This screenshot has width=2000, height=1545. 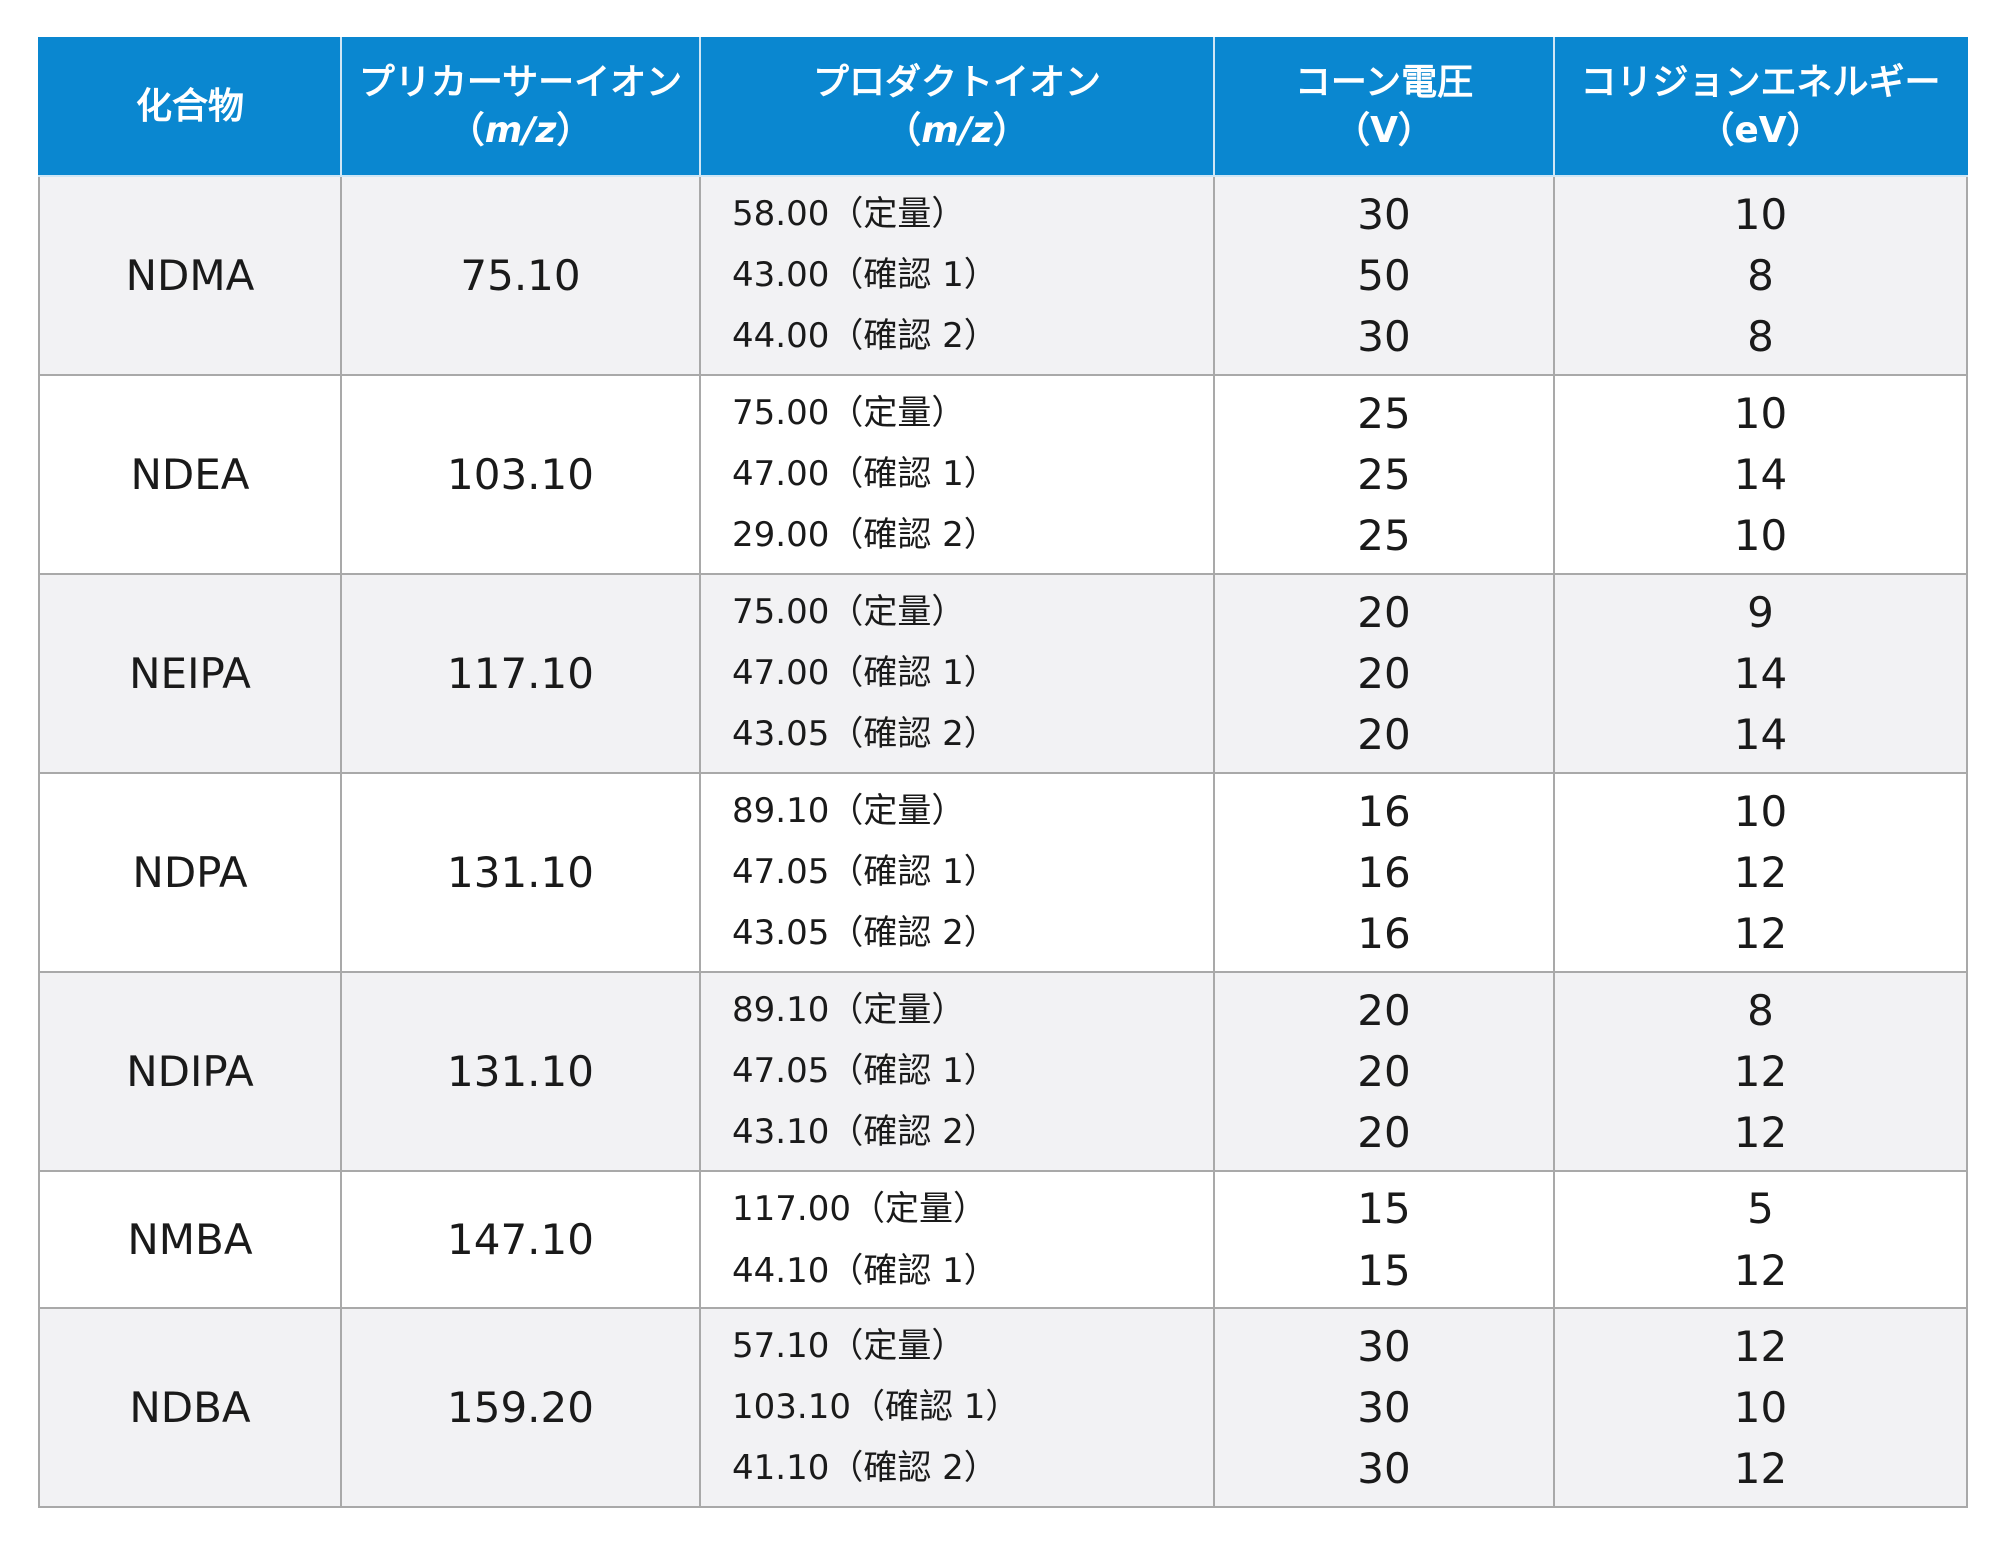 I want to click on precursor-ion-cell: 117.10, so click(x=520, y=673).